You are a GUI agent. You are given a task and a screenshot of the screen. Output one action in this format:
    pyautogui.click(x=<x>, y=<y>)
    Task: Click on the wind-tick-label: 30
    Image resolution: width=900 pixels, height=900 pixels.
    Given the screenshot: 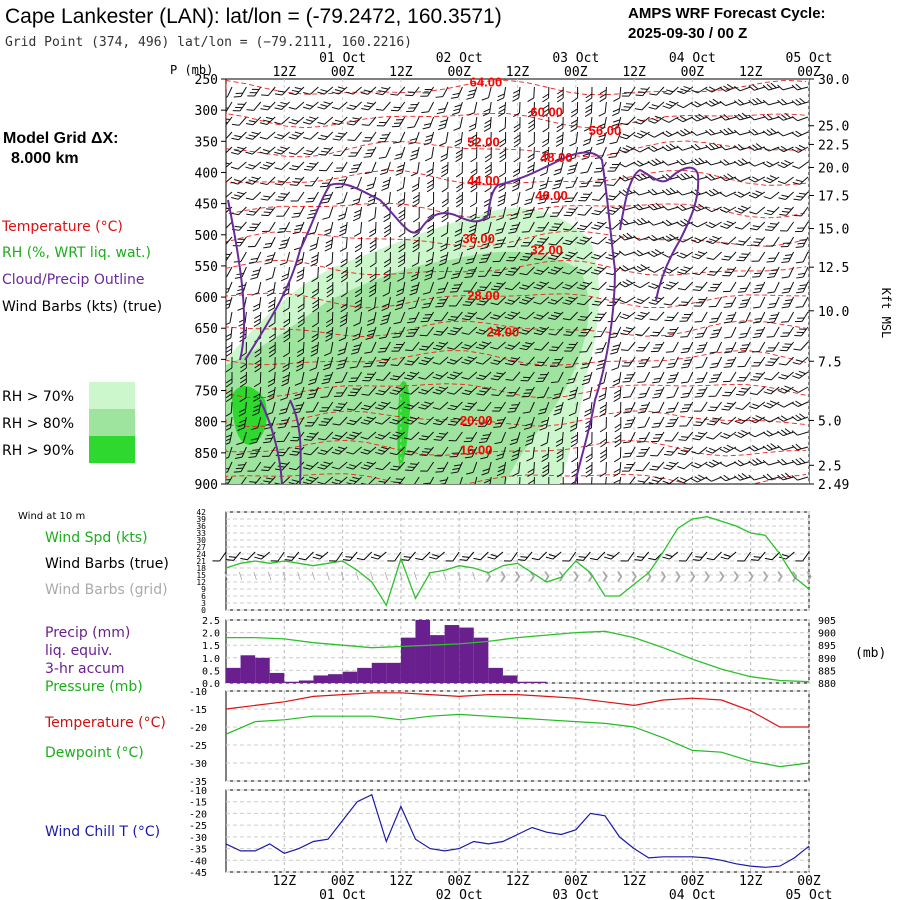 What is the action you would take?
    pyautogui.click(x=201, y=540)
    